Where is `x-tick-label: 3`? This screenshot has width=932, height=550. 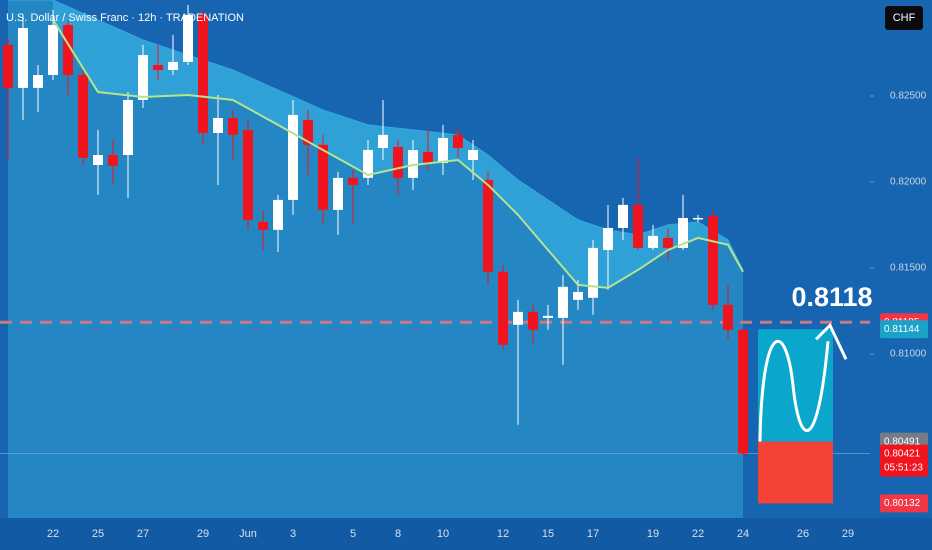 x-tick-label: 3 is located at coordinates (293, 534).